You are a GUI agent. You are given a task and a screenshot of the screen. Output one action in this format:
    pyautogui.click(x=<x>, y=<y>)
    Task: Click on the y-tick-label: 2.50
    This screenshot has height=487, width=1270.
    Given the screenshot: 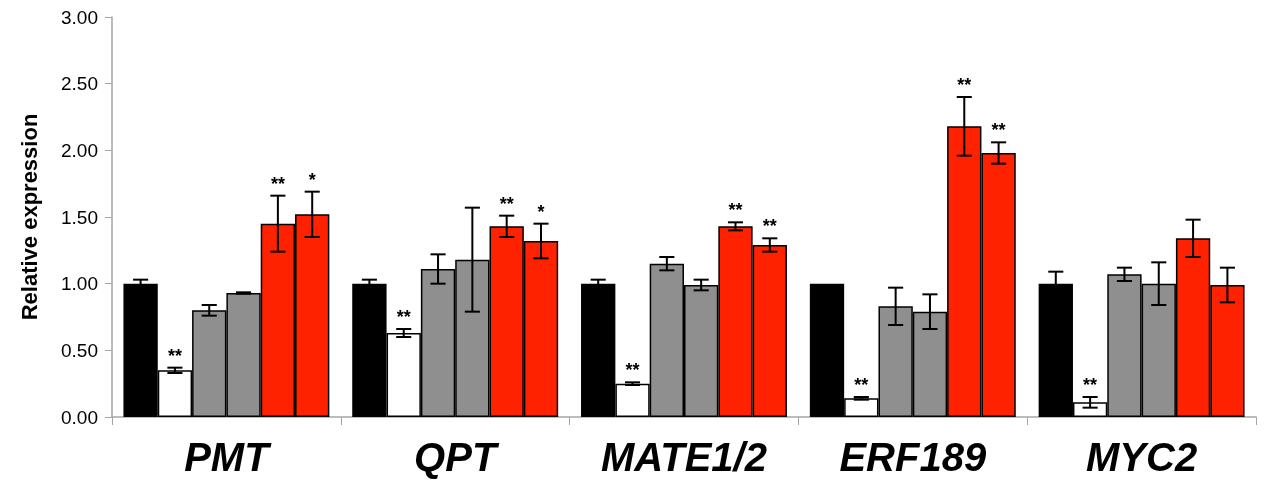 What is the action you would take?
    pyautogui.click(x=79, y=84)
    